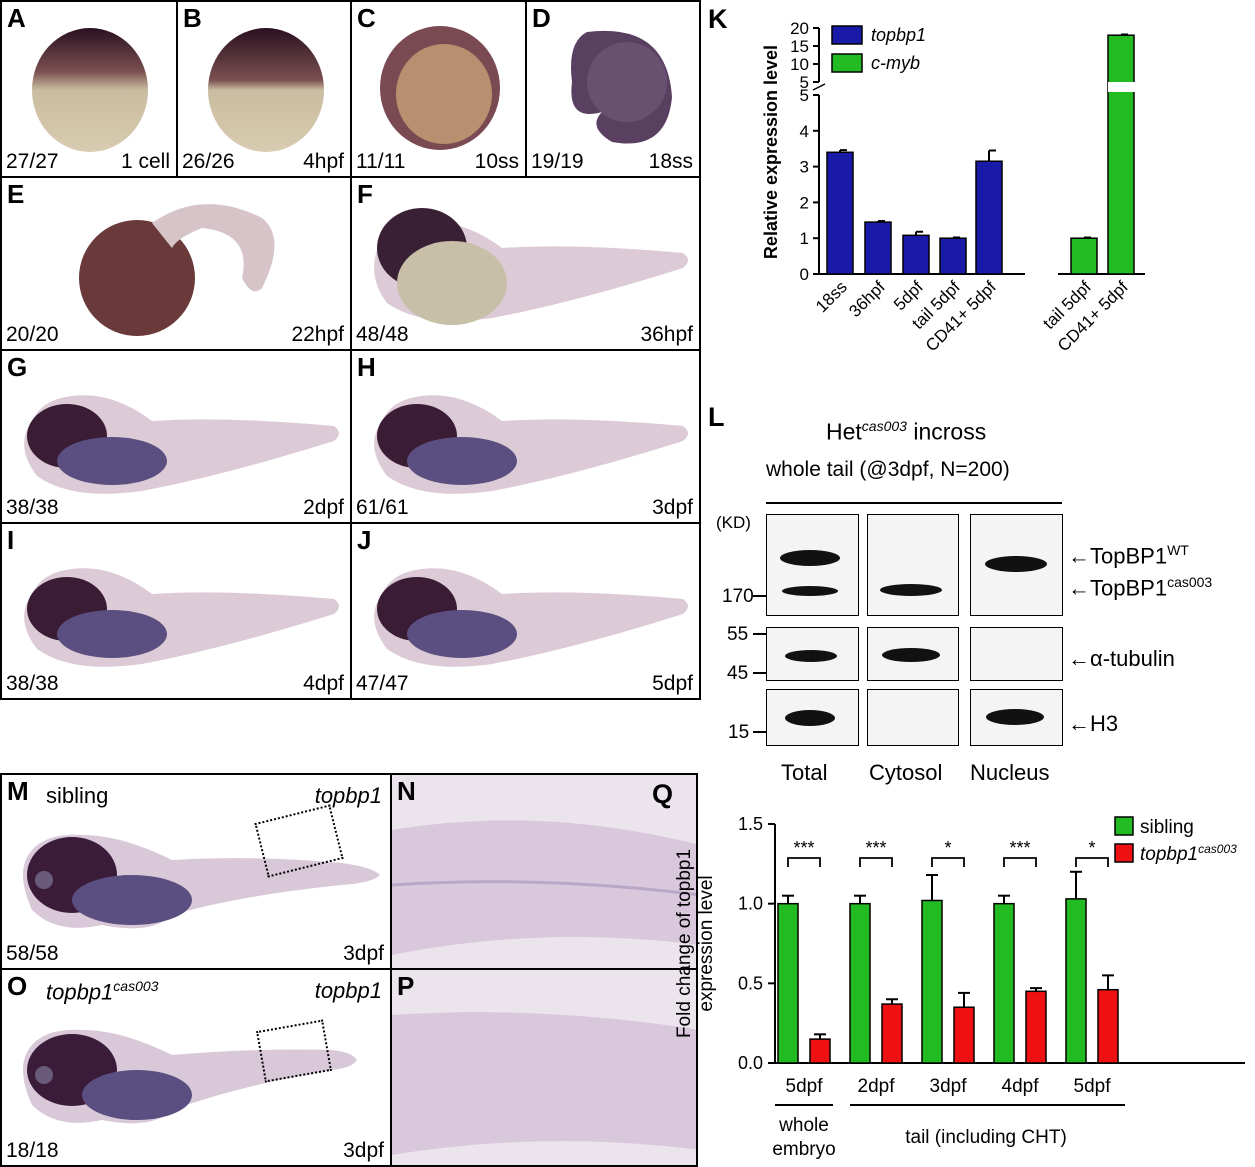  Describe the element at coordinates (102, 991) in the screenshot. I see `genotype-label: topbp1cas003` at that location.